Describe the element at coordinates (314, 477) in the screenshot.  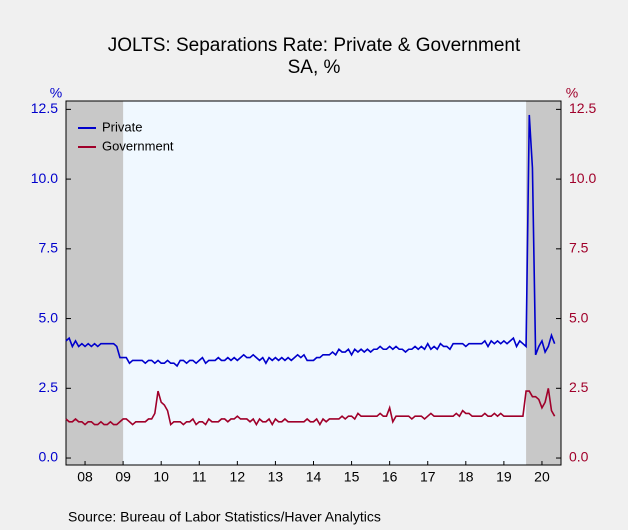
I see `x-tick-label: 14` at that location.